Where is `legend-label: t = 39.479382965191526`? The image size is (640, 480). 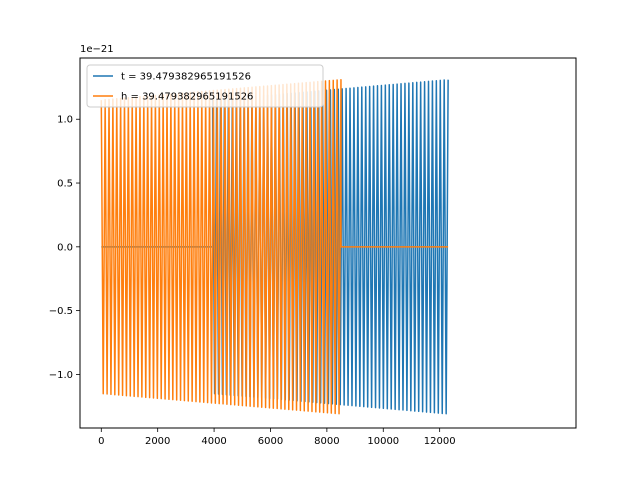
legend-label: t = 39.479382965191526 is located at coordinates (186, 77).